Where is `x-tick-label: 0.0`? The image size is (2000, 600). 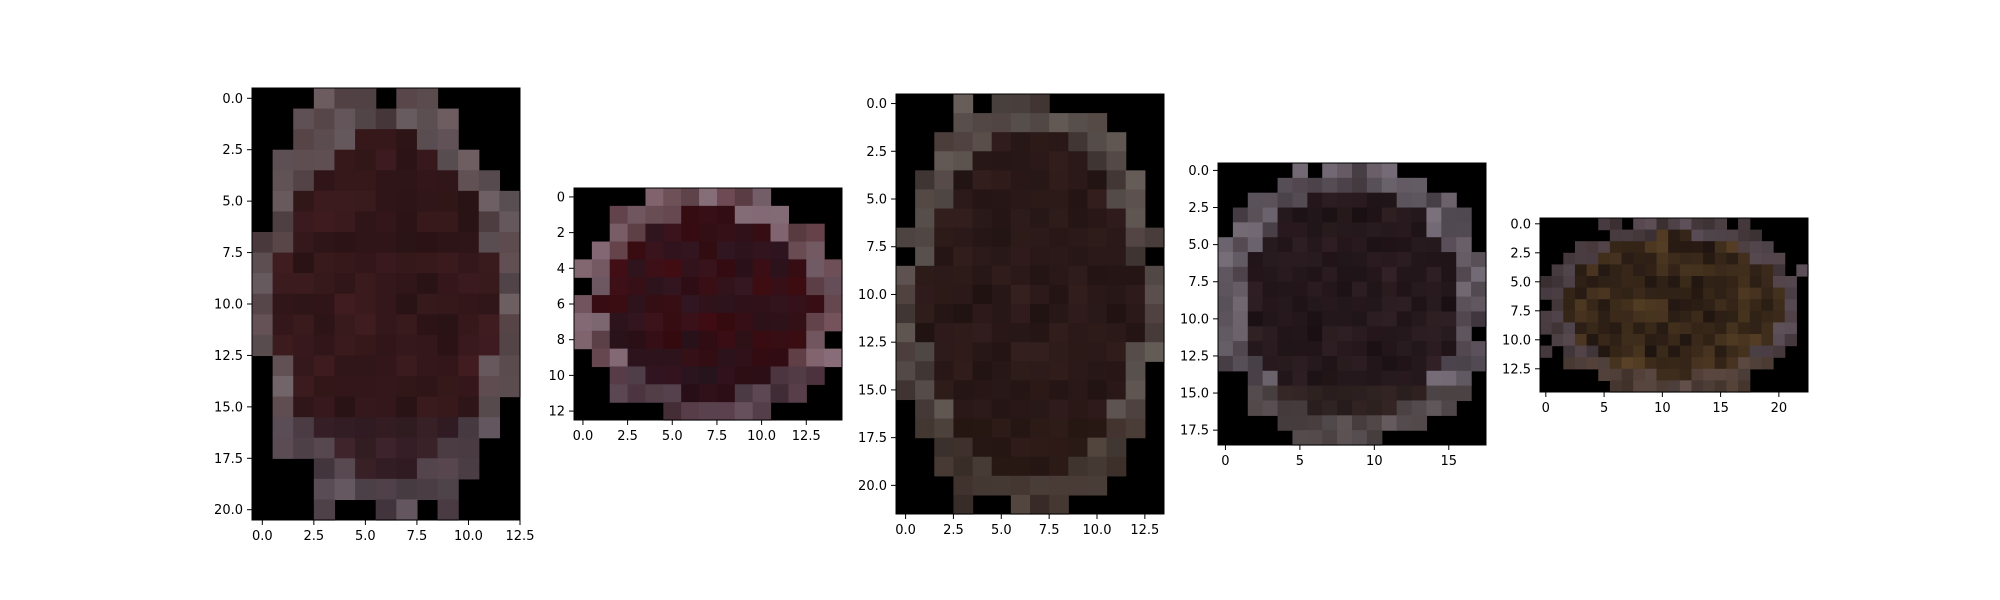 x-tick-label: 0.0 is located at coordinates (905, 530).